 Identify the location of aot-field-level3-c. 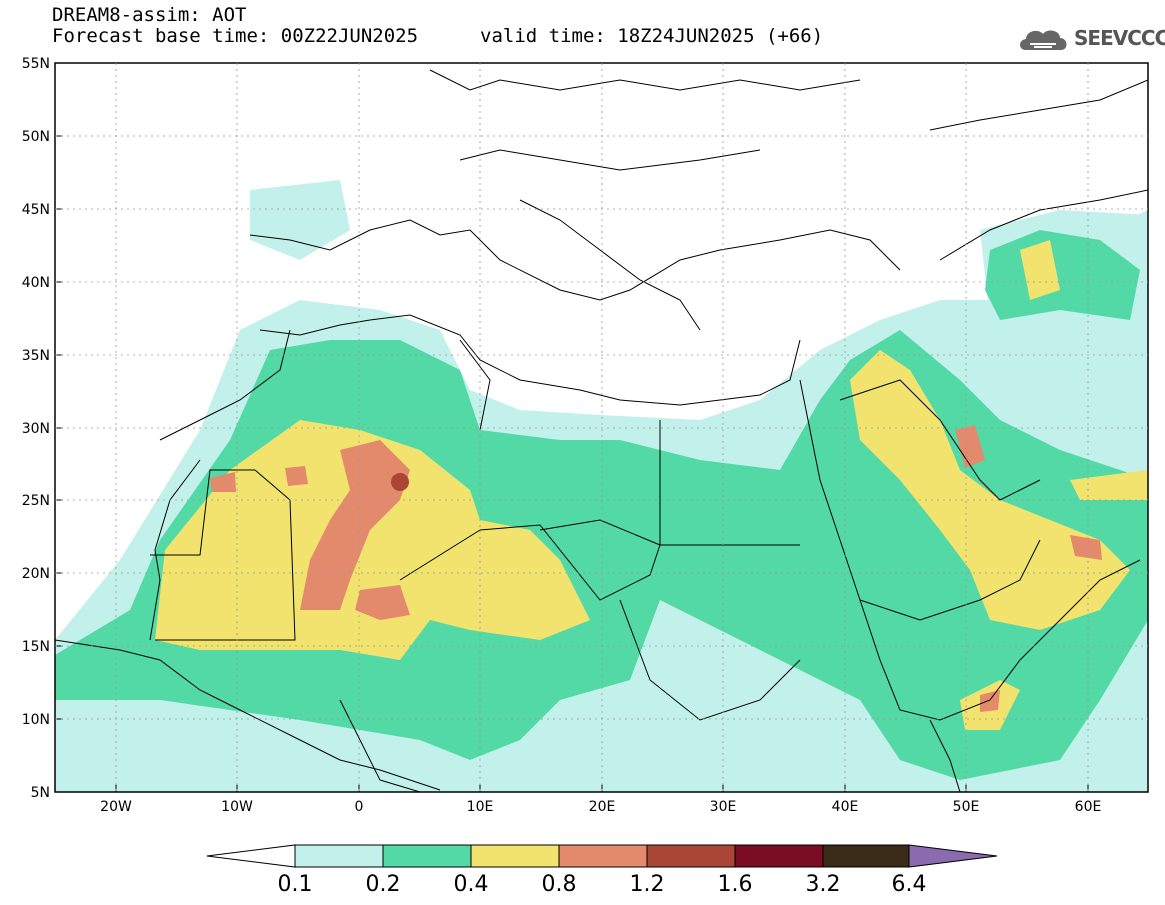
(1040, 270).